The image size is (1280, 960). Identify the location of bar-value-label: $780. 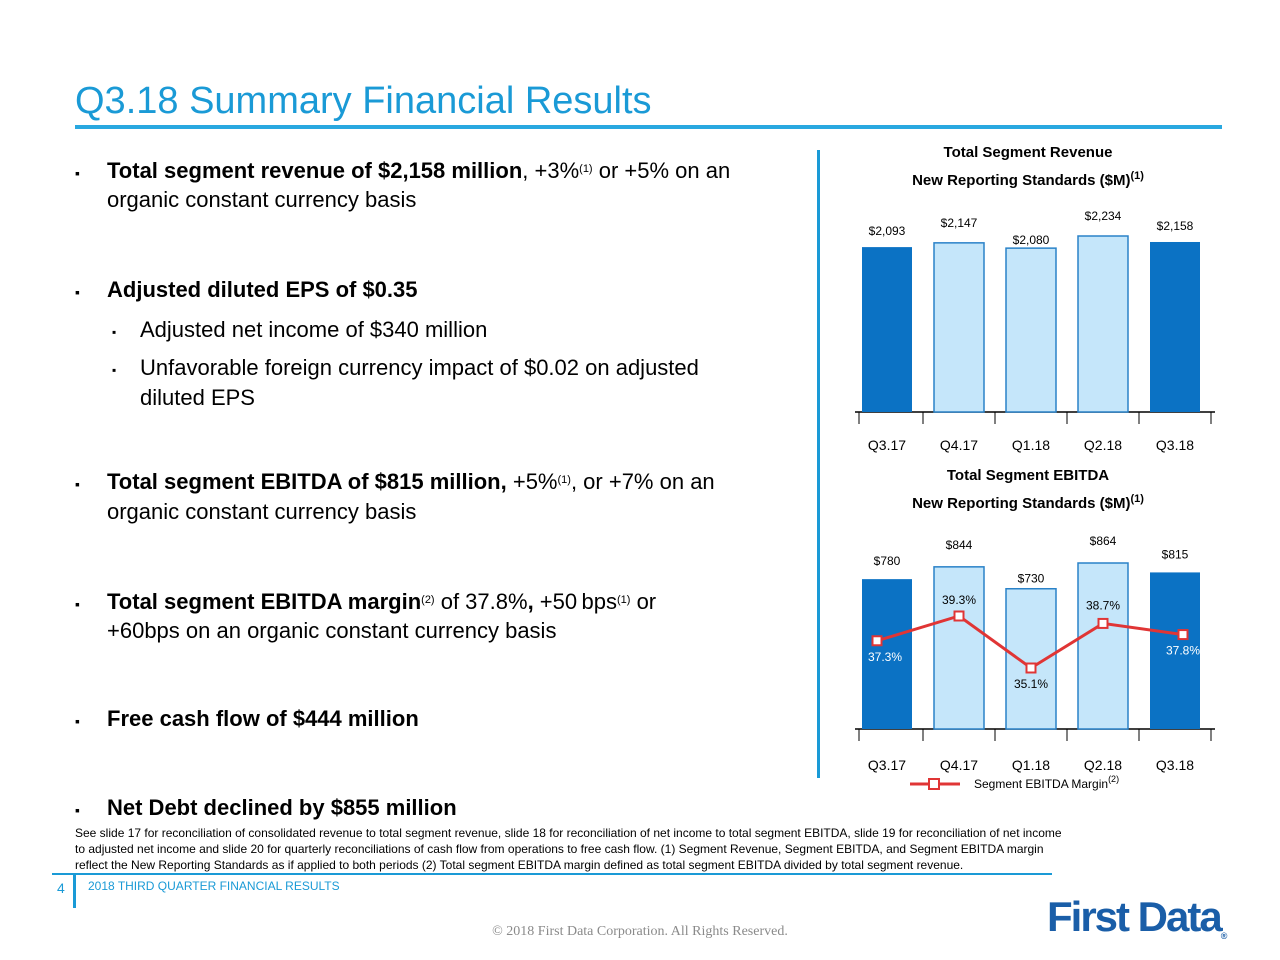
(887, 561).